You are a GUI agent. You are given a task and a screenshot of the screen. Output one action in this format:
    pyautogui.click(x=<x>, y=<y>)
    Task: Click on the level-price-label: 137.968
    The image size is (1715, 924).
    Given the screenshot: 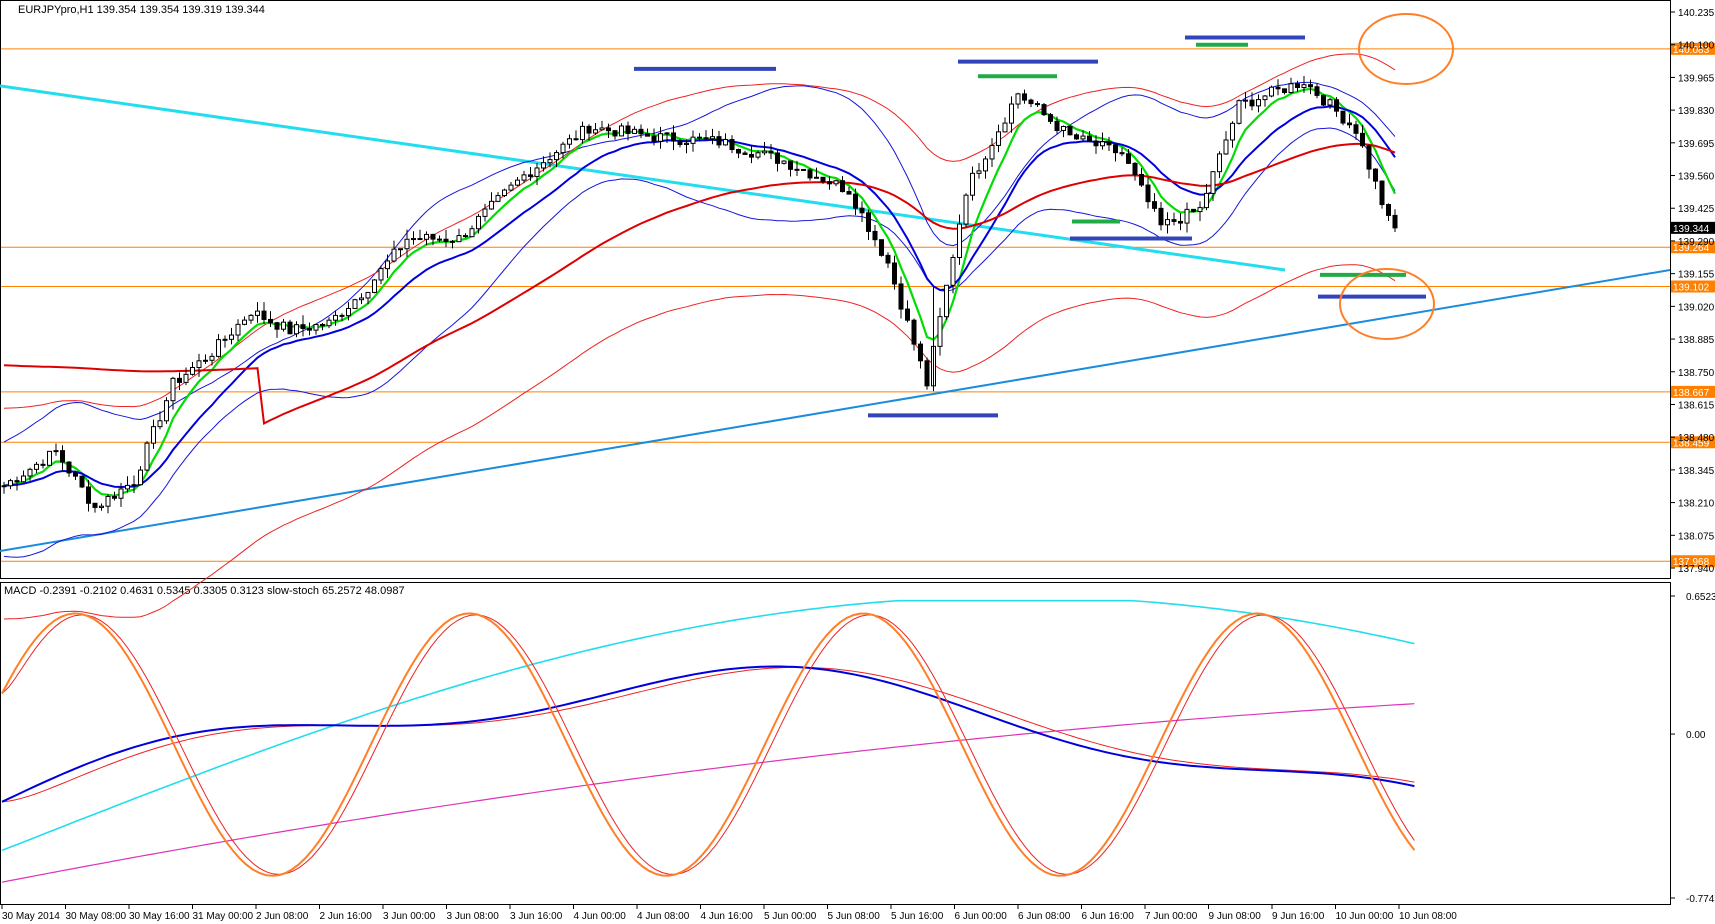 What is the action you would take?
    pyautogui.click(x=1691, y=562)
    